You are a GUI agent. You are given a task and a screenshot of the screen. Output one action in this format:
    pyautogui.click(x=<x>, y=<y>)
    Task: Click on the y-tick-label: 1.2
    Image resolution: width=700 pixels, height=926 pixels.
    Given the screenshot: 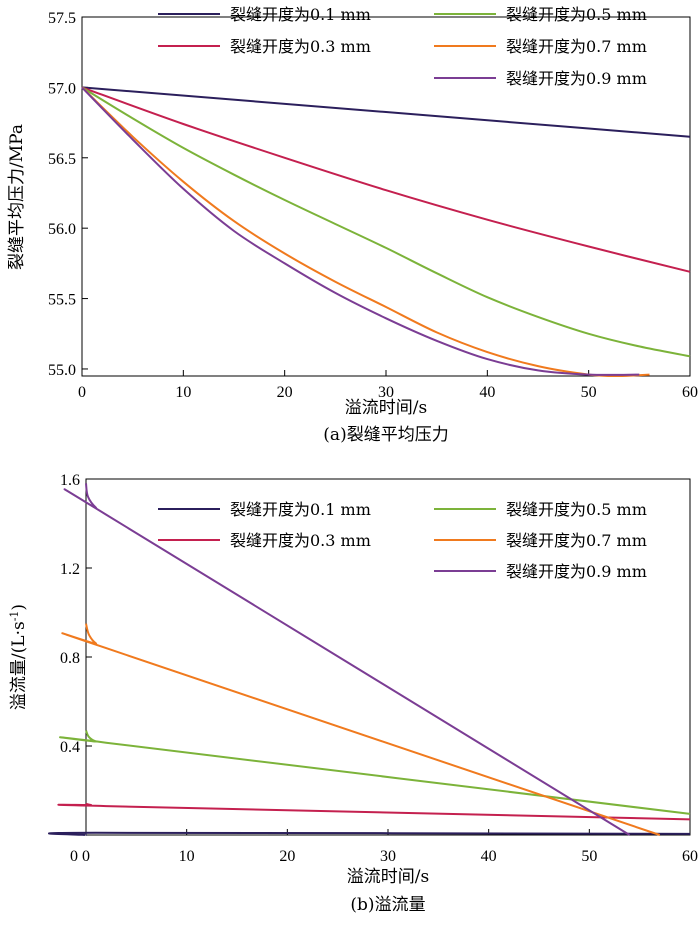 What is the action you would take?
    pyautogui.click(x=70, y=569)
    